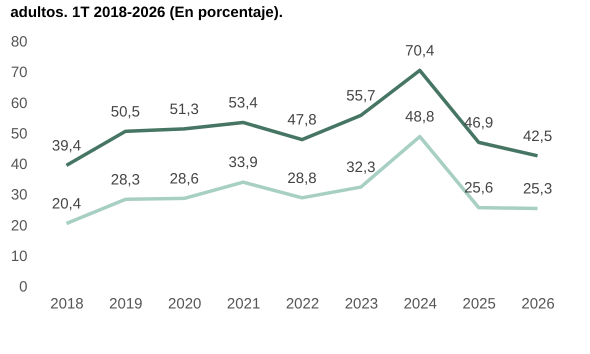 Image resolution: width=590 pixels, height=354 pixels. Describe the element at coordinates (125, 111) in the screenshot. I see `data-label: 50,5` at that location.